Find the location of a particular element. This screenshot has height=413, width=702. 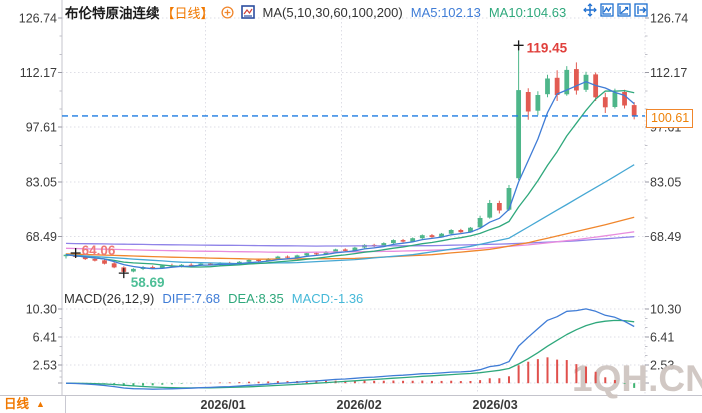

axis-trend-icon is located at coordinates (624, 10).